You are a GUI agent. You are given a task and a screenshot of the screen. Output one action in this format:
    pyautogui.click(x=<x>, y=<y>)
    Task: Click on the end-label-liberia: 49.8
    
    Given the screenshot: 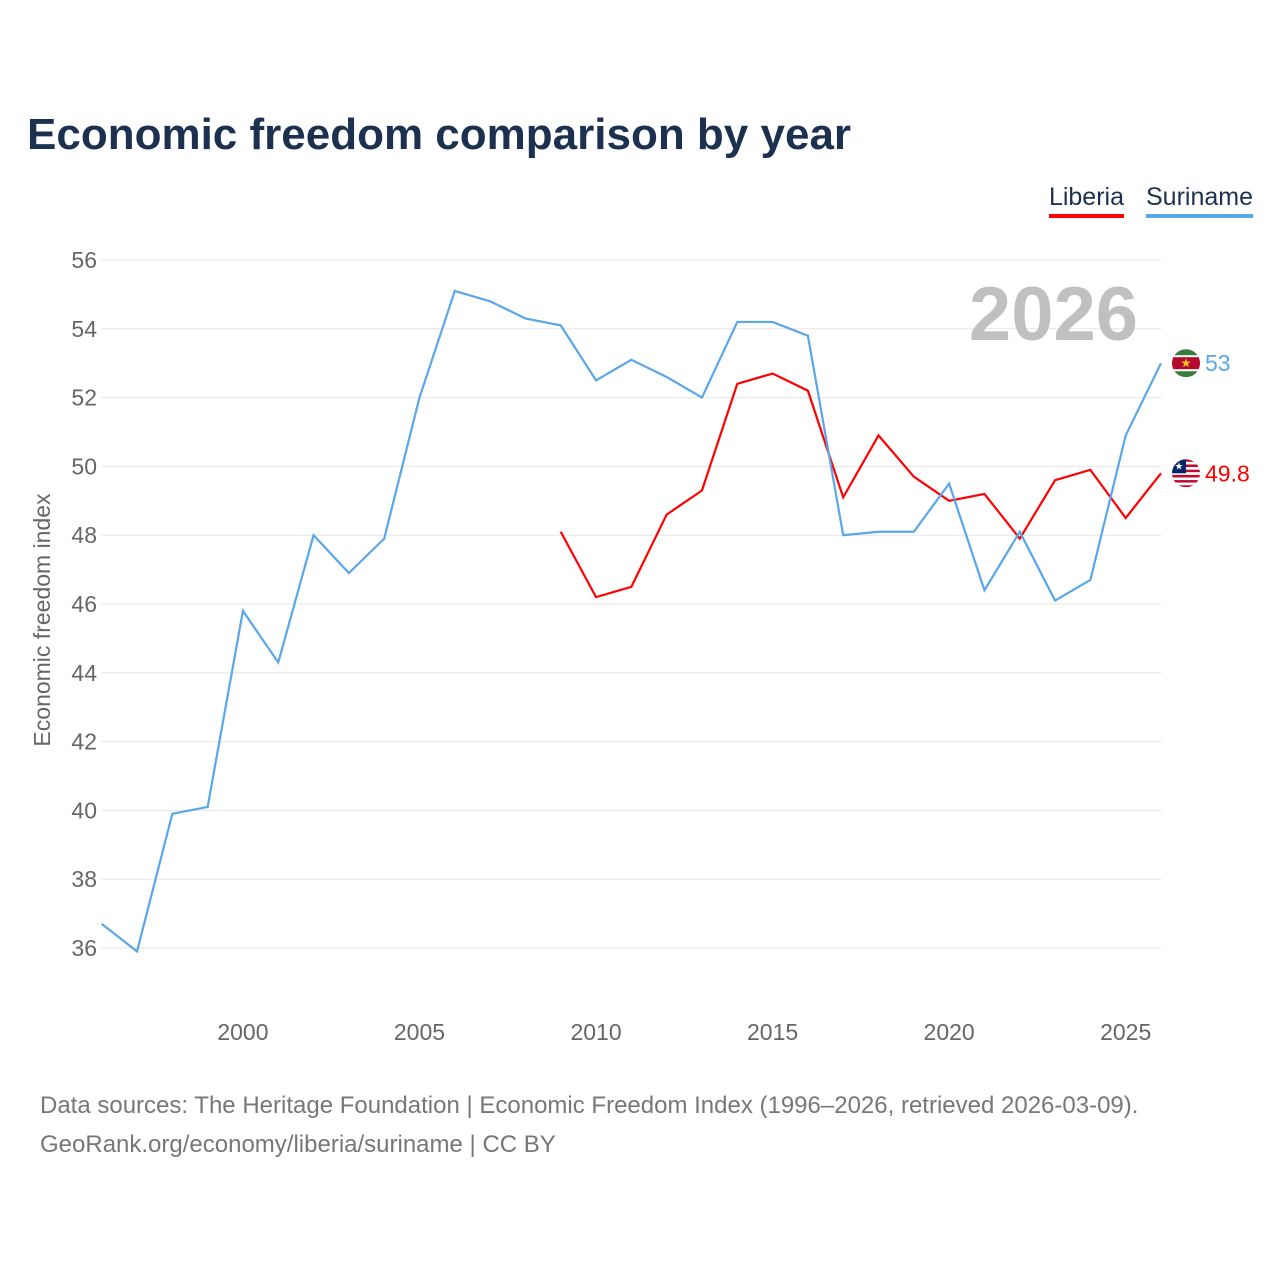 What is the action you would take?
    pyautogui.click(x=1227, y=473)
    